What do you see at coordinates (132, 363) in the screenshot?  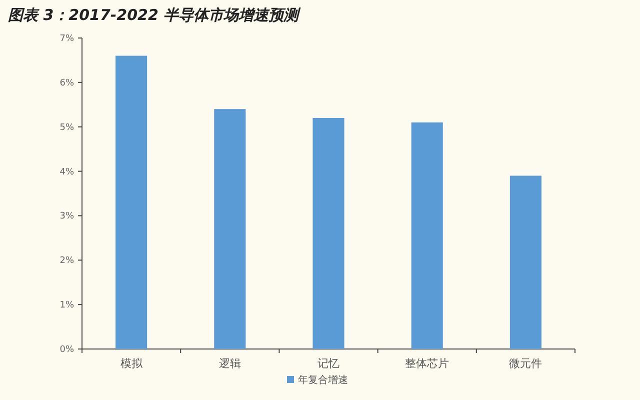 I see `x-tick-label: 模拟` at bounding box center [132, 363].